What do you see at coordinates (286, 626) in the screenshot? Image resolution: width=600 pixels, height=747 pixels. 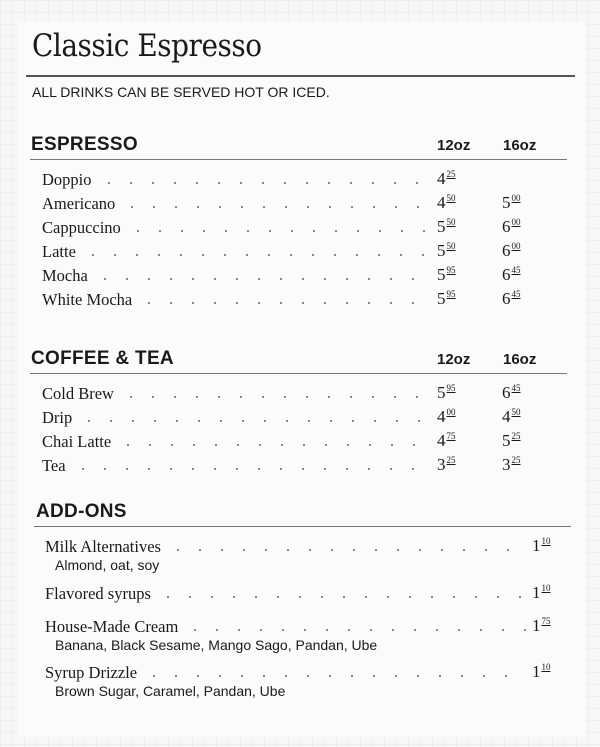 I see `addon-item: House-Made Cream` at bounding box center [286, 626].